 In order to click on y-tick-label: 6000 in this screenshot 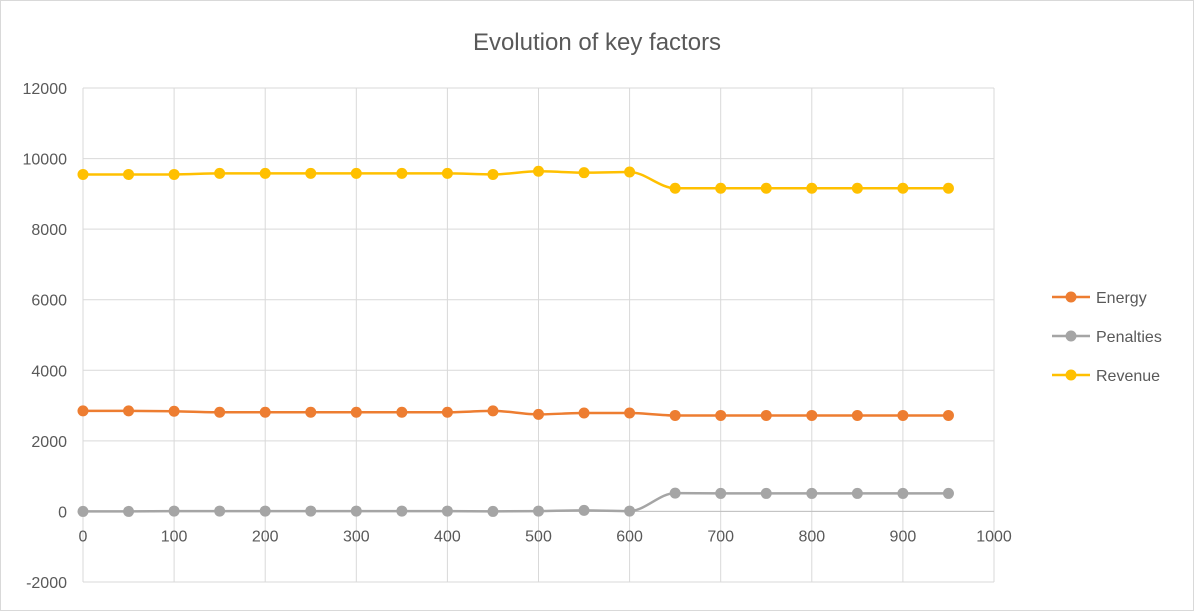, I will do `click(49, 301)`.